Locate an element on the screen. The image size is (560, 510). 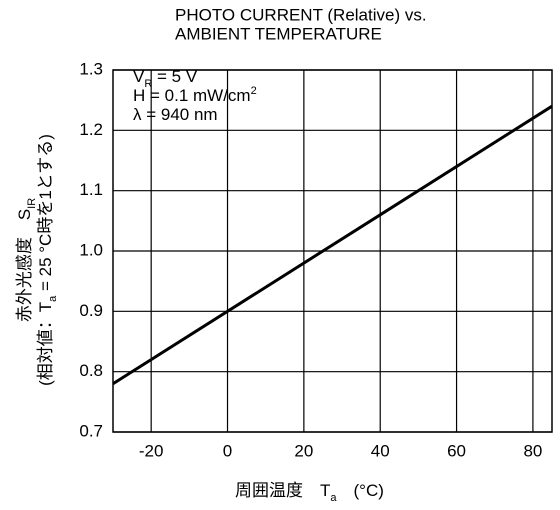
y-tick-label: 1.2 is located at coordinates (91, 129).